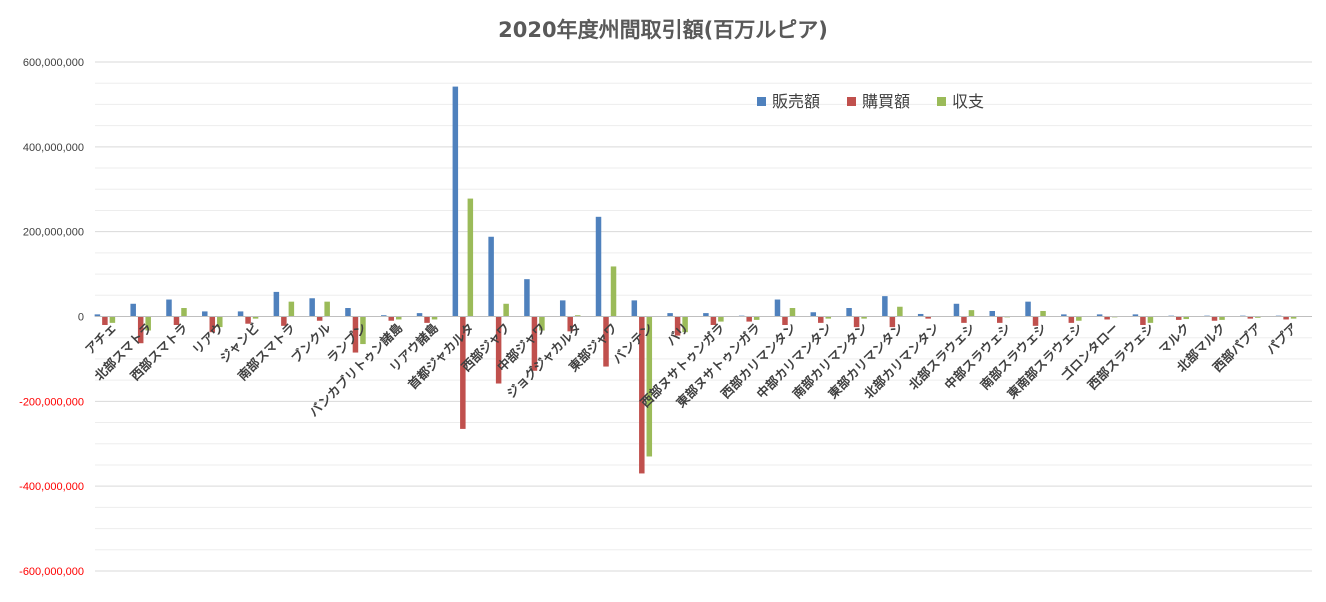 This screenshot has width=1326, height=602. Describe the element at coordinates (1064, 315) in the screenshot. I see `bar-販売額-東南部スラウェシ` at that location.